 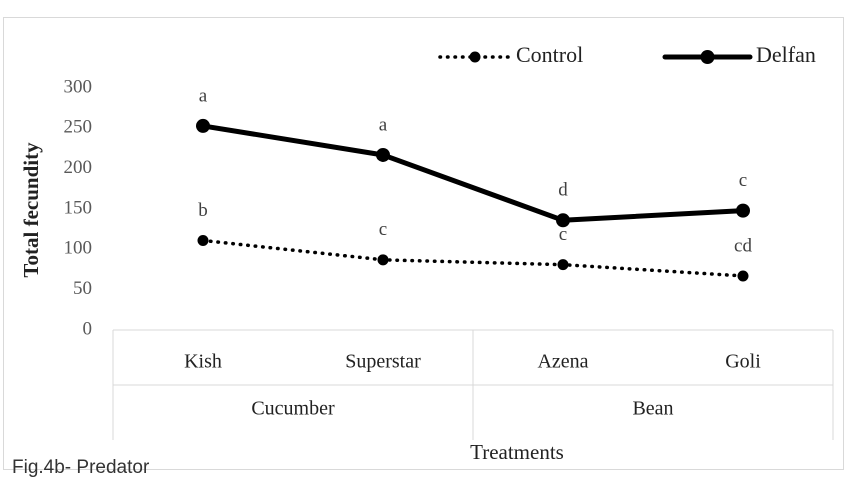 I want to click on x-tick-label: Goli, so click(x=743, y=362).